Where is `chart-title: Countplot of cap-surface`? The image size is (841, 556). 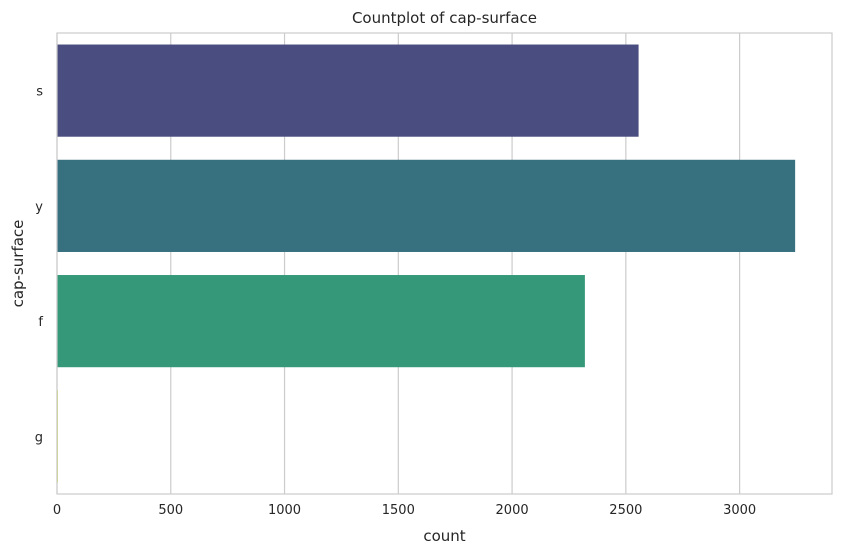 chart-title: Countplot of cap-surface is located at coordinates (444, 18).